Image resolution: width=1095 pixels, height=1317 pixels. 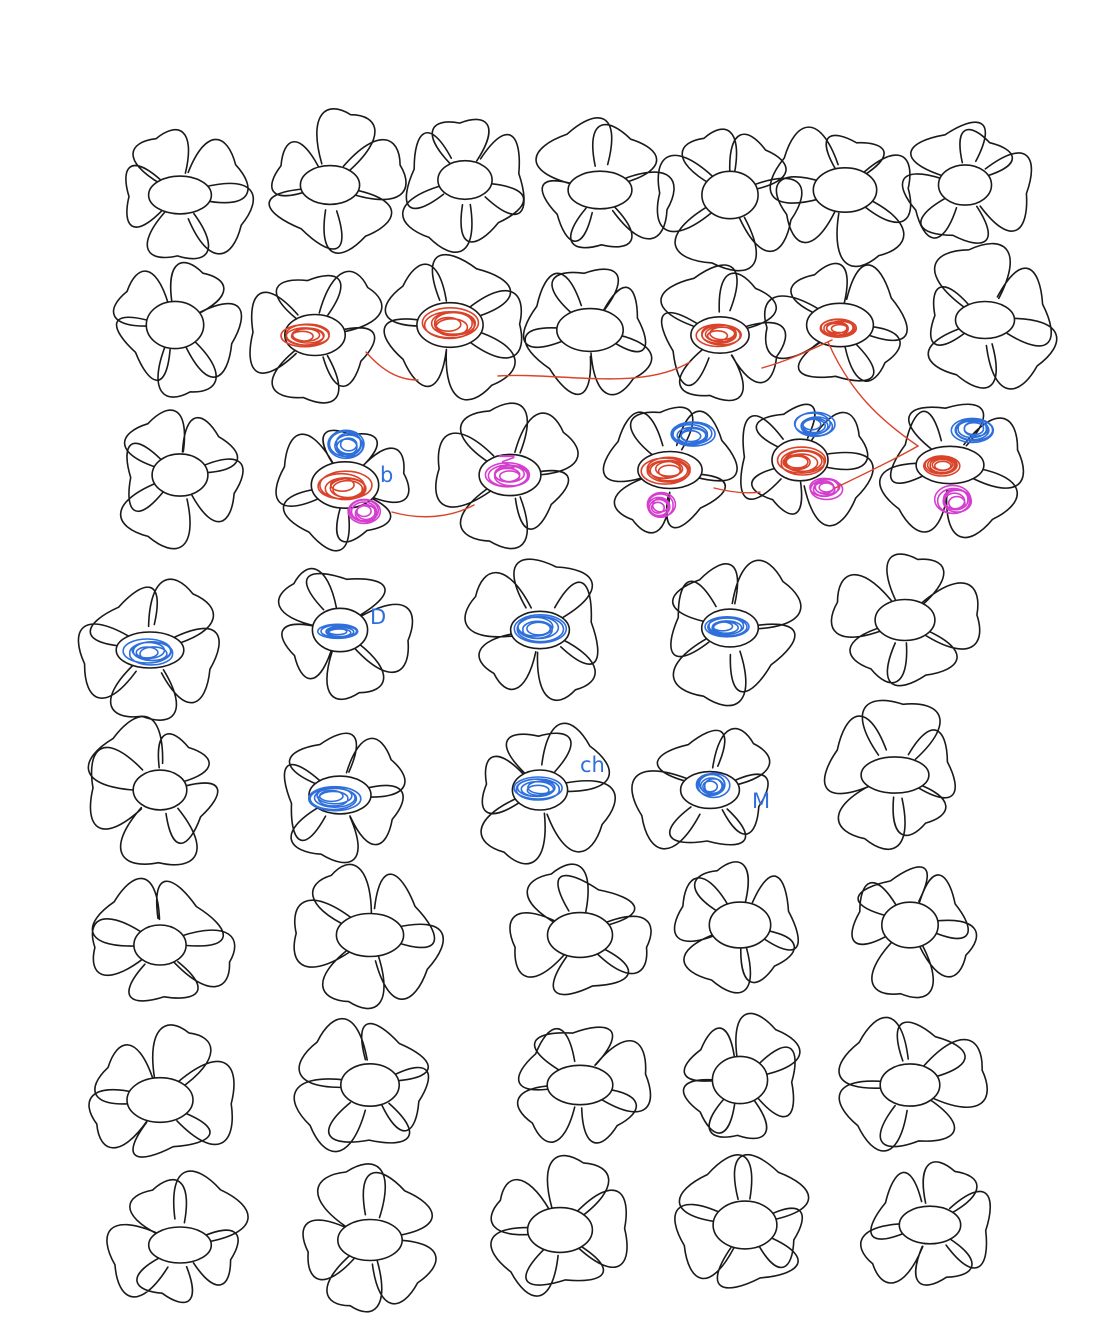 What do you see at coordinates (506, 462) in the screenshot?
I see `annotation-label-m-magenta: M` at bounding box center [506, 462].